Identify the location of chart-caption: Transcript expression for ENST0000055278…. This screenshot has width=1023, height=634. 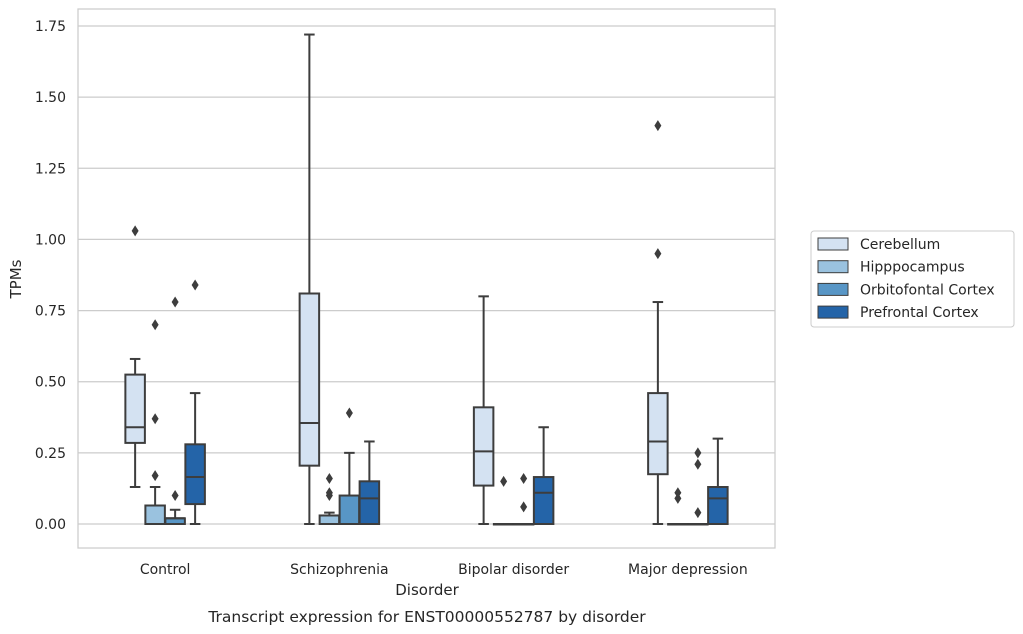
(426, 617).